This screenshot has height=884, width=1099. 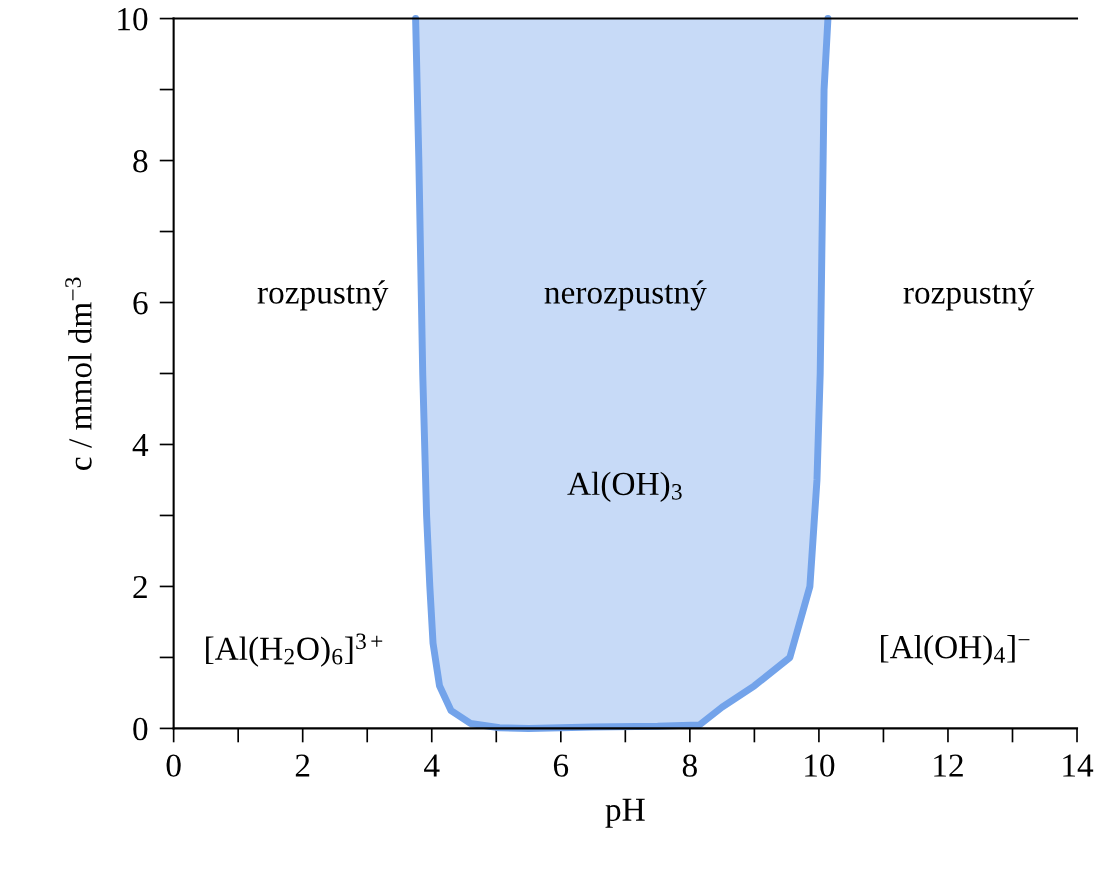 I want to click on x-tick-label: 4, so click(x=432, y=765).